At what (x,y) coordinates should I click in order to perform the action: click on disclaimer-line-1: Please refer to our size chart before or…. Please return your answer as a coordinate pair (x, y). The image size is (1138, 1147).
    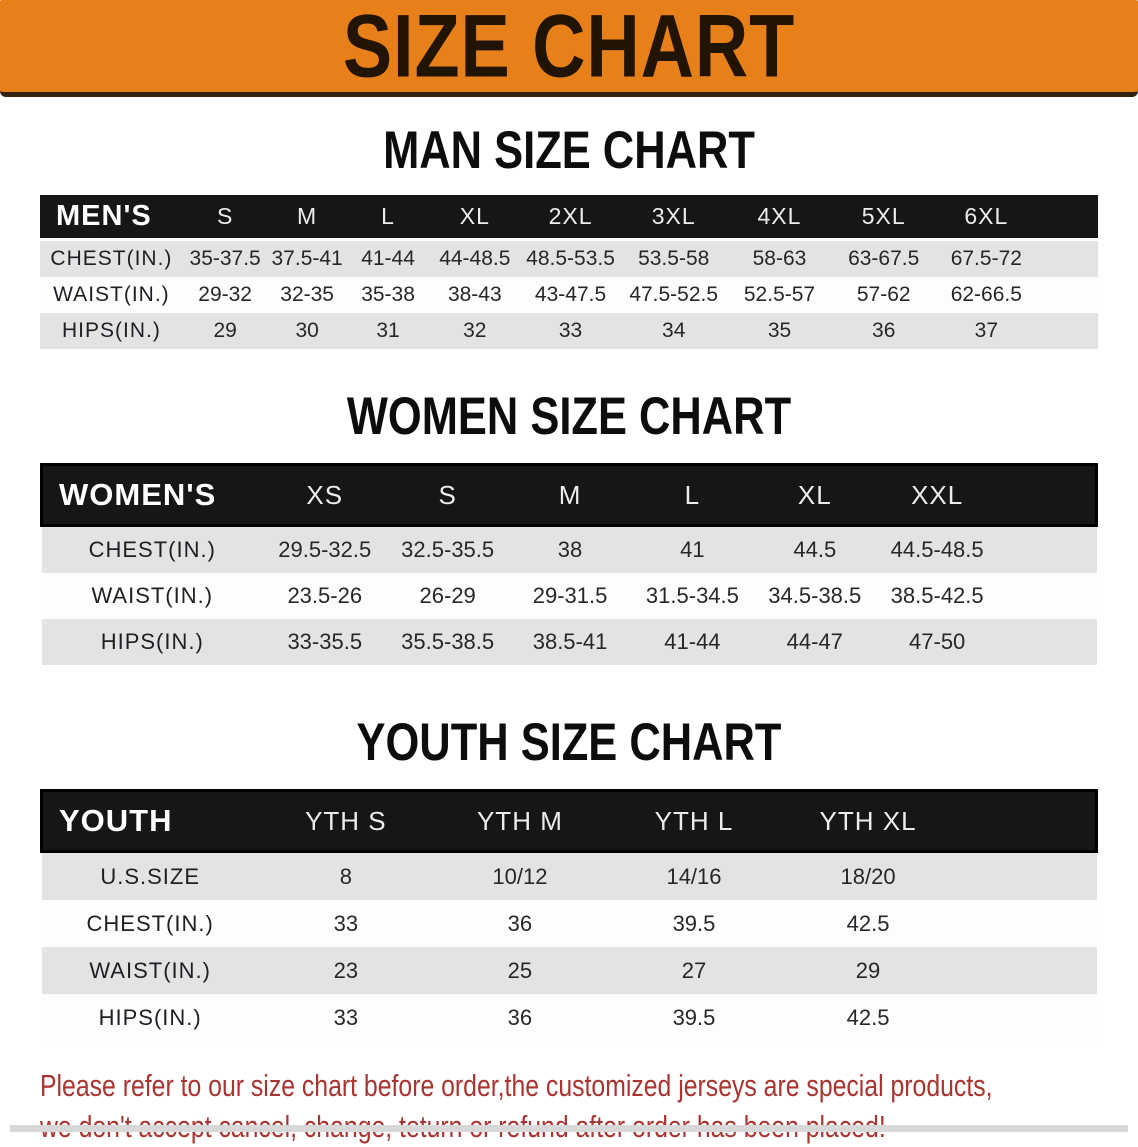
    Looking at the image, I should click on (516, 1085).